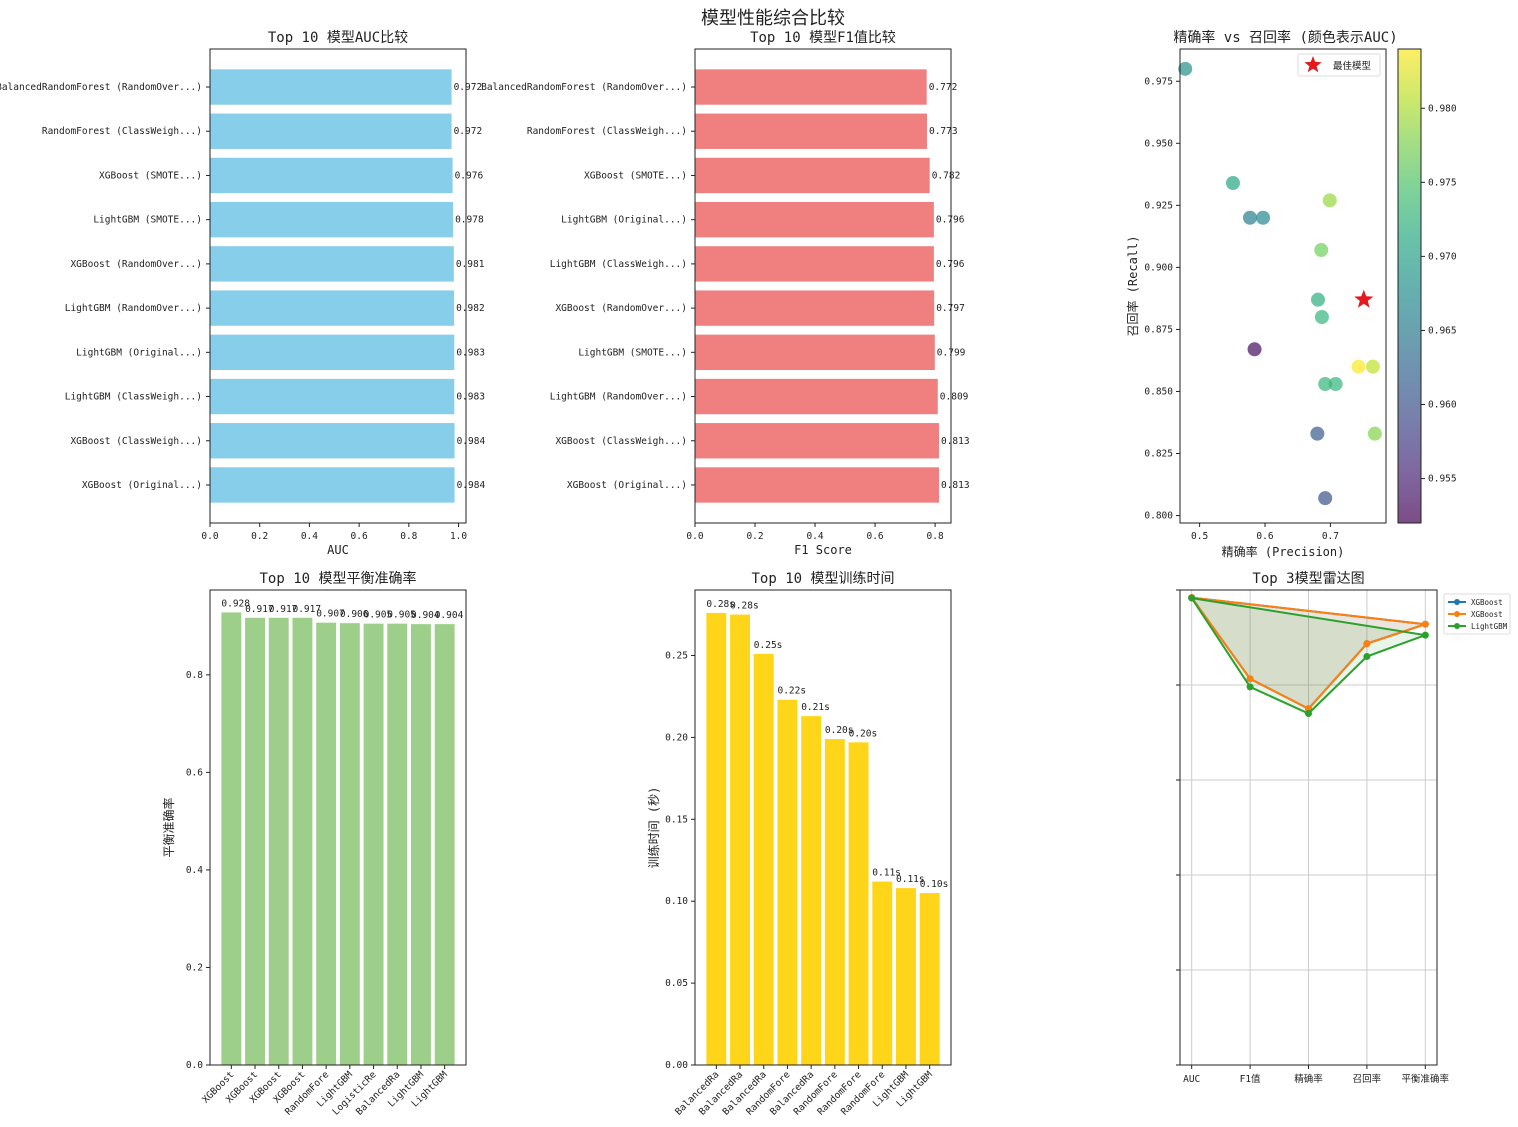 This screenshot has width=1518, height=1127. Describe the element at coordinates (791, 691) in the screenshot. I see `bar-value-label: 0.22s` at that location.